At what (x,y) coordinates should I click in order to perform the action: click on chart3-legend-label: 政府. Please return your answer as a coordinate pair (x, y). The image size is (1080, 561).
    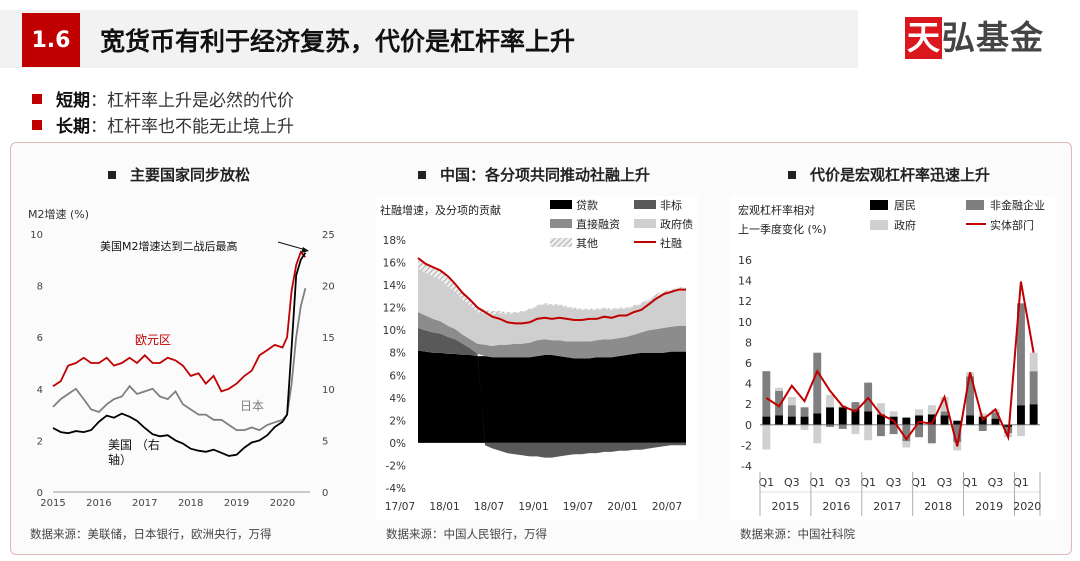
    Looking at the image, I should click on (905, 225).